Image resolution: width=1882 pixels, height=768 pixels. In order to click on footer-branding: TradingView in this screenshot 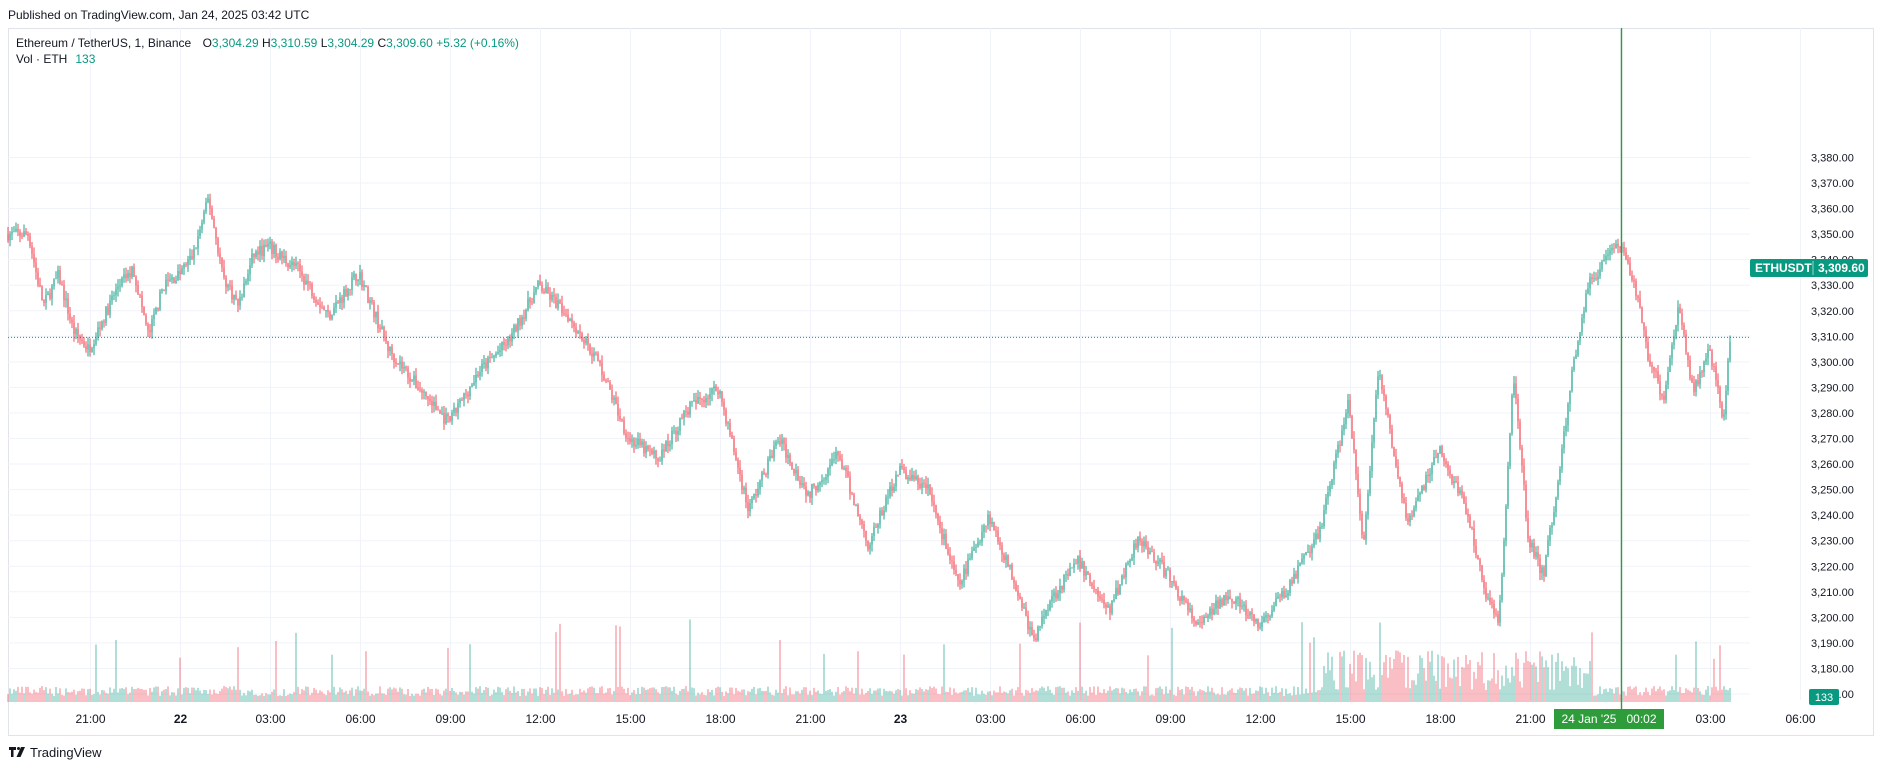, I will do `click(55, 752)`.